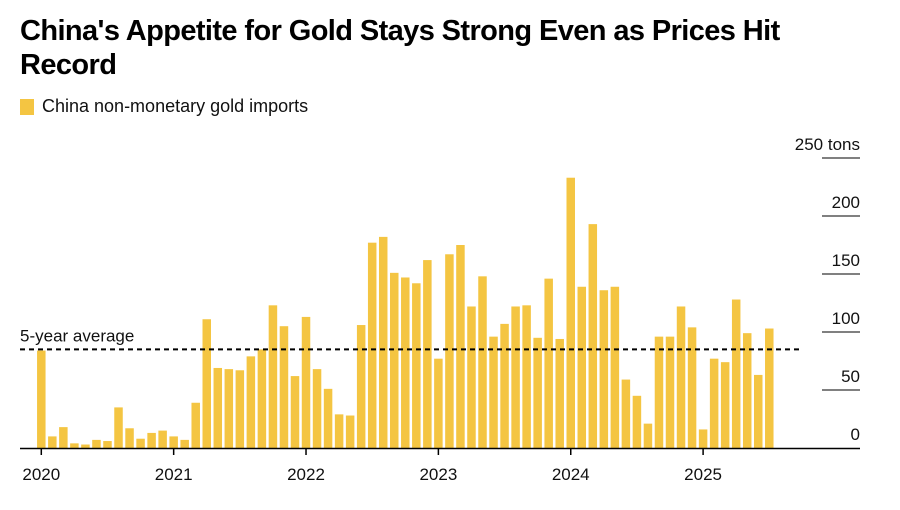 The width and height of the screenshot is (900, 510). What do you see at coordinates (571, 474) in the screenshot?
I see `x-tick-label-2024: 2024` at bounding box center [571, 474].